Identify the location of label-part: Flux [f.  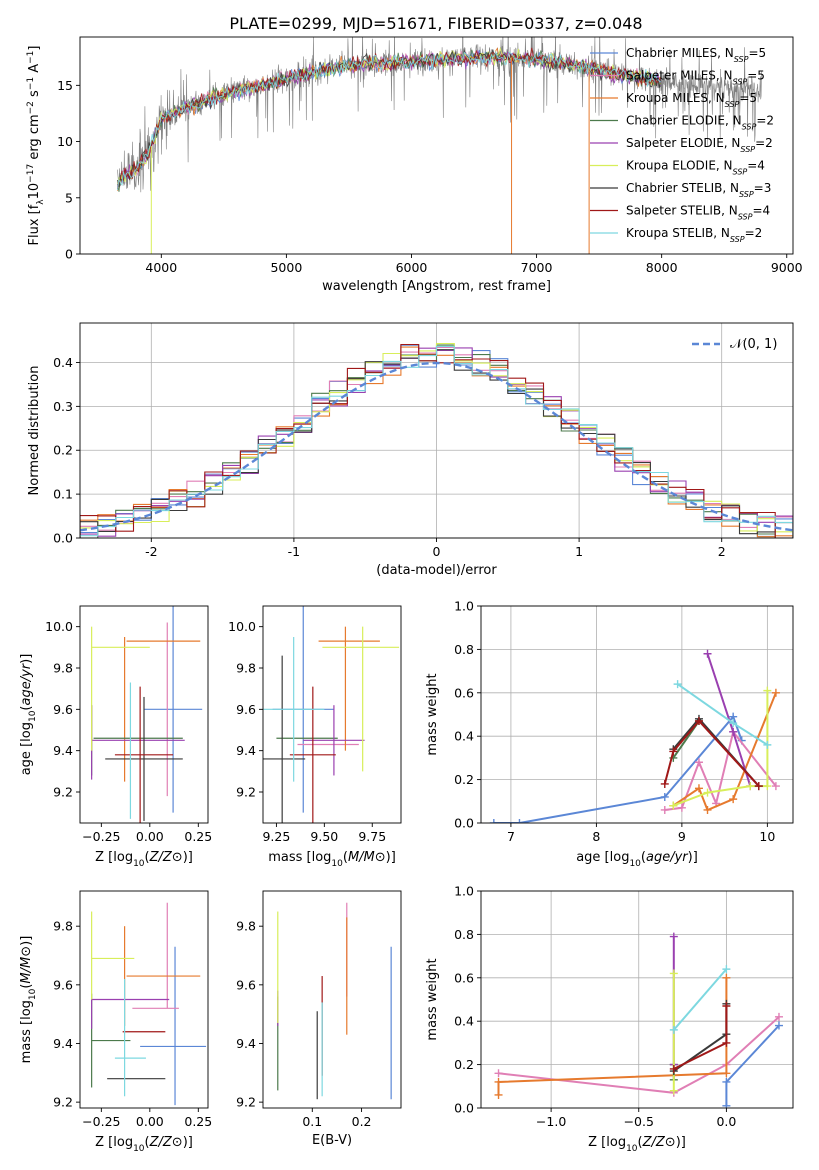
(34, 224).